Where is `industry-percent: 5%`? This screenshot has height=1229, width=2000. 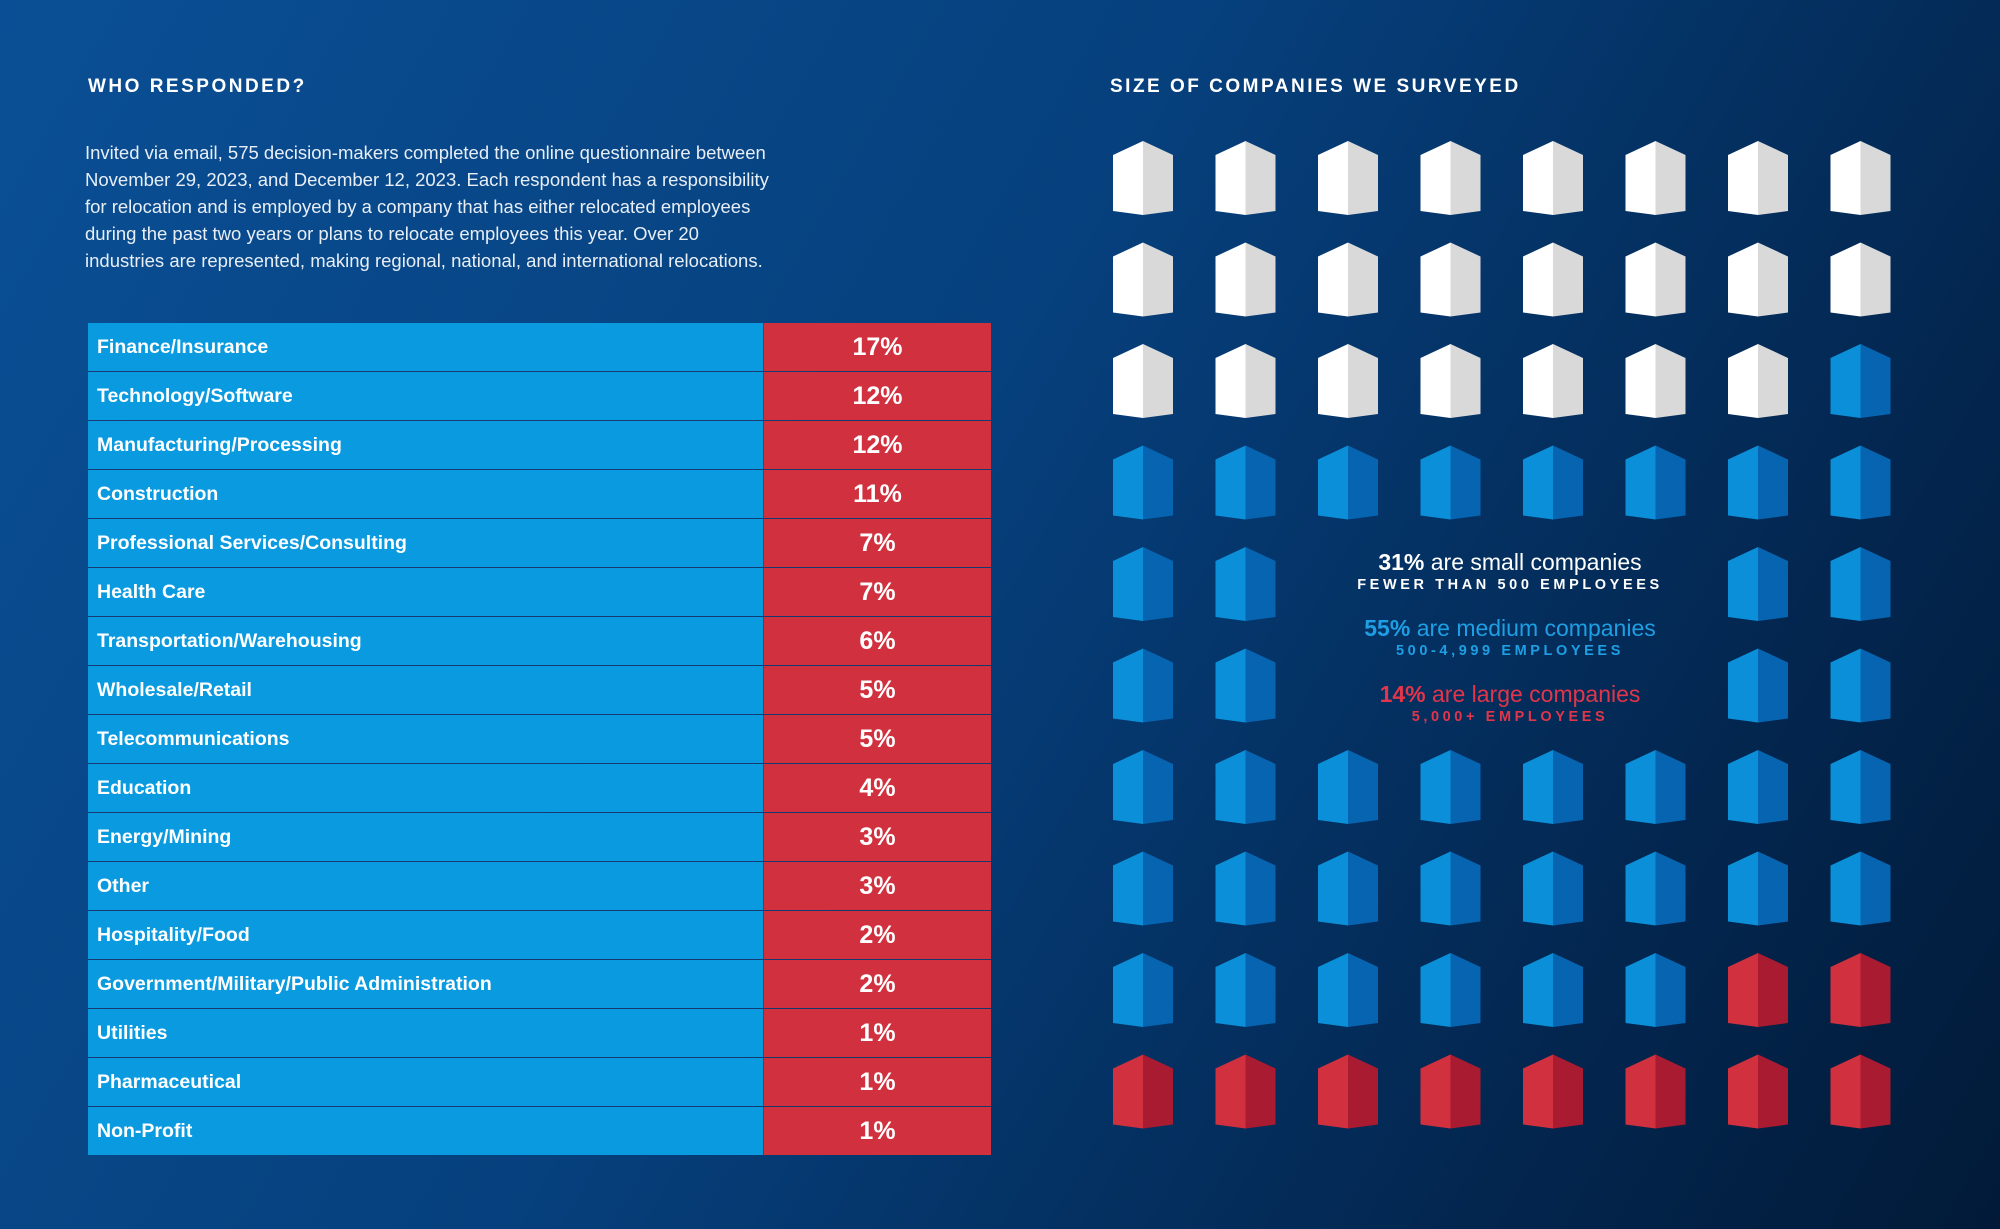
industry-percent: 5% is located at coordinates (877, 739).